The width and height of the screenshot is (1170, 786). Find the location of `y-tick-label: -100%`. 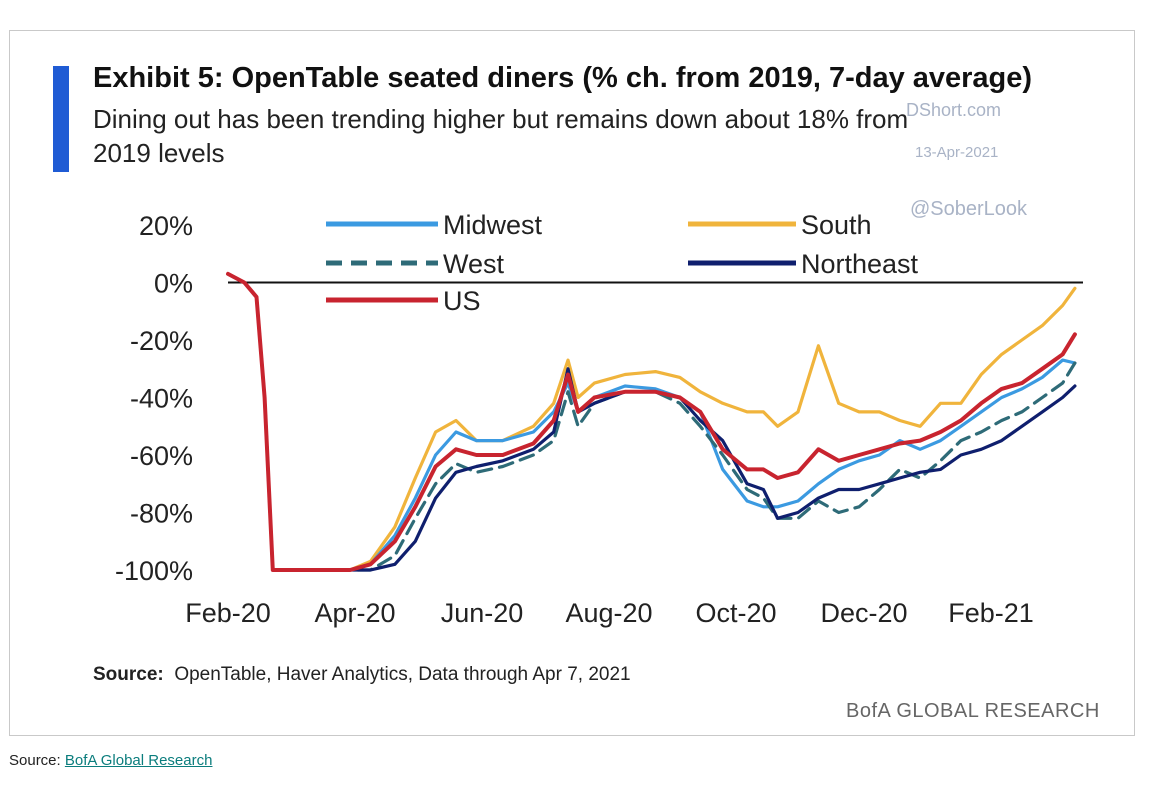

y-tick-label: -100% is located at coordinates (154, 571).